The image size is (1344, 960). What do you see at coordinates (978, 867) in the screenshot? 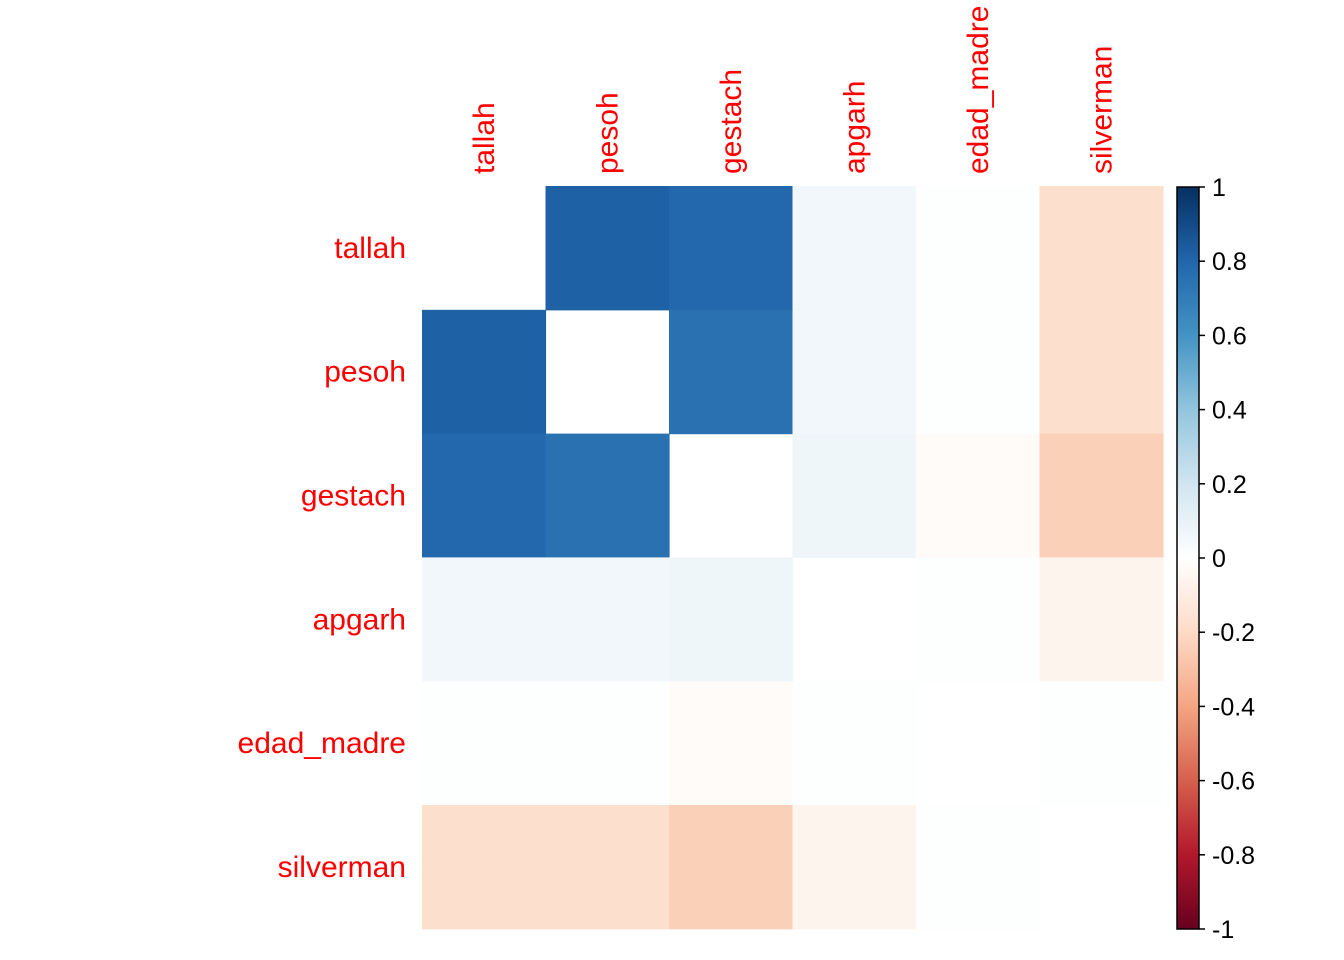
I see `heatmap-cell-silverman-edad_madre` at bounding box center [978, 867].